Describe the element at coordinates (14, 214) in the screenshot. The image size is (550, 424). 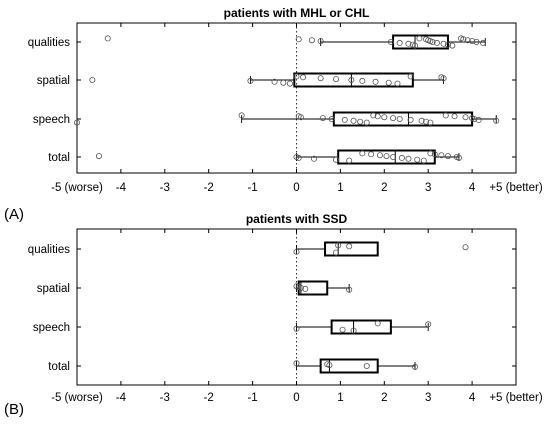
I see `panel-a-label: (A)` at that location.